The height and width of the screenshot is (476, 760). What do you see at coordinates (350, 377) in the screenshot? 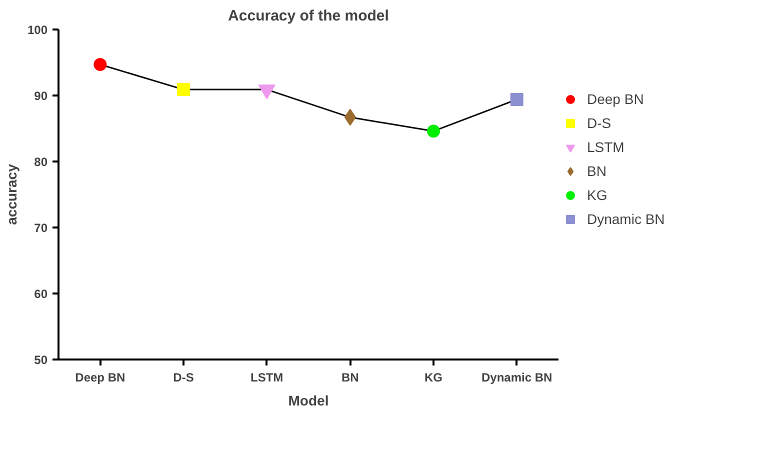
I see `x-tick-label: BN` at bounding box center [350, 377].